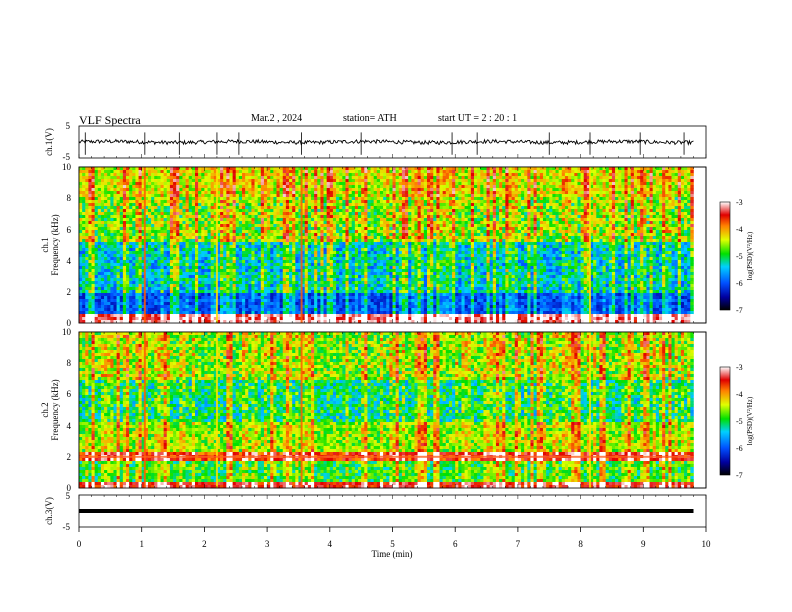 Image resolution: width=792 pixels, height=612 pixels. I want to click on ch1-yticks: 0 2 4 6 8 10, so click(67, 245).